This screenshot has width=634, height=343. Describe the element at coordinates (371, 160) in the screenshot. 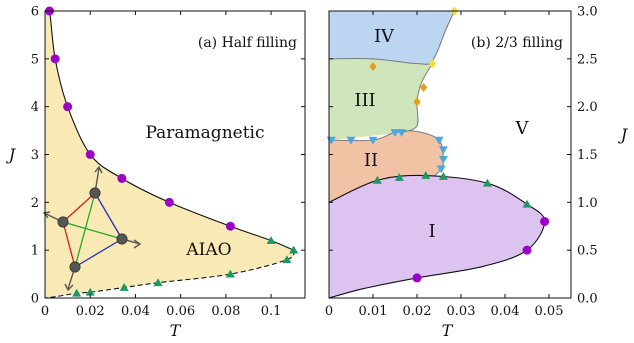

I see `region-label-ii: II` at that location.